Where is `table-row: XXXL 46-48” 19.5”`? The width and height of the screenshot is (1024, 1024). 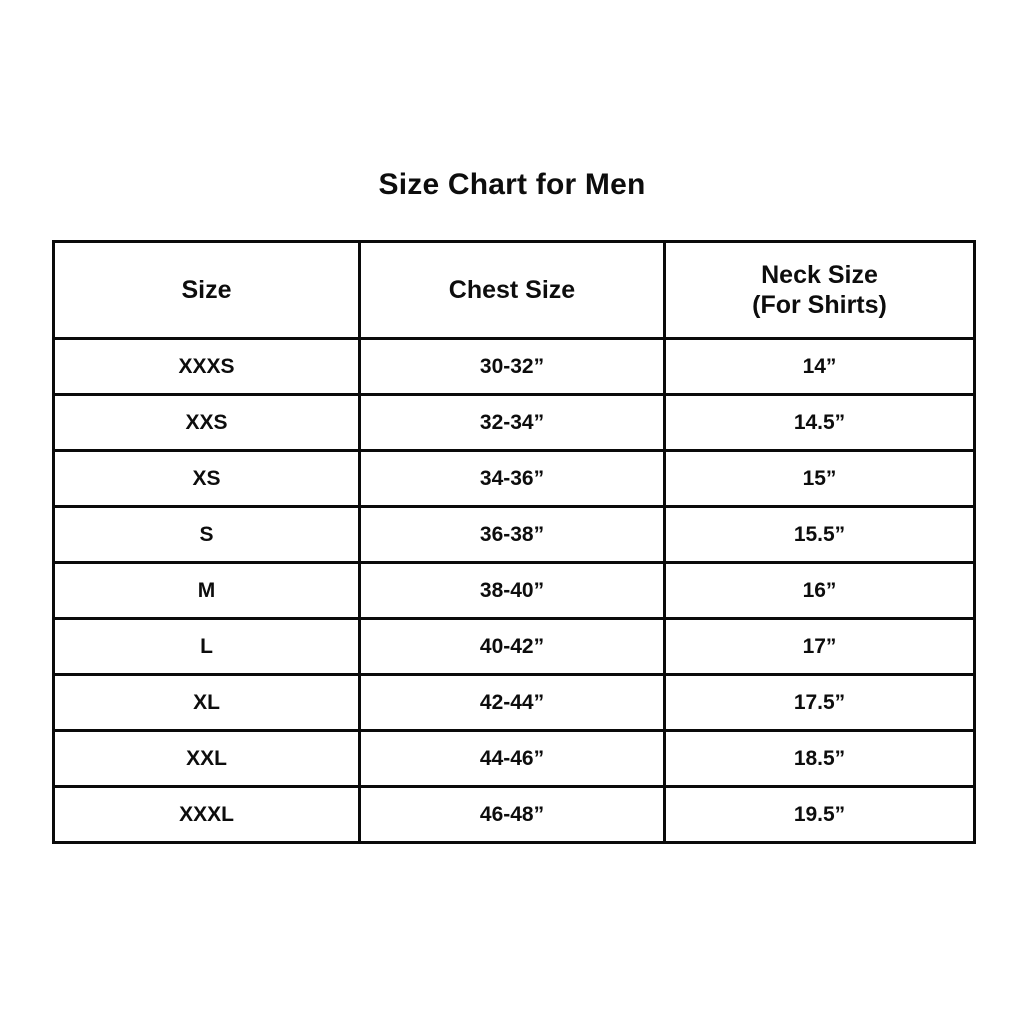
table-row: XXXL 46-48” 19.5” is located at coordinates (514, 814).